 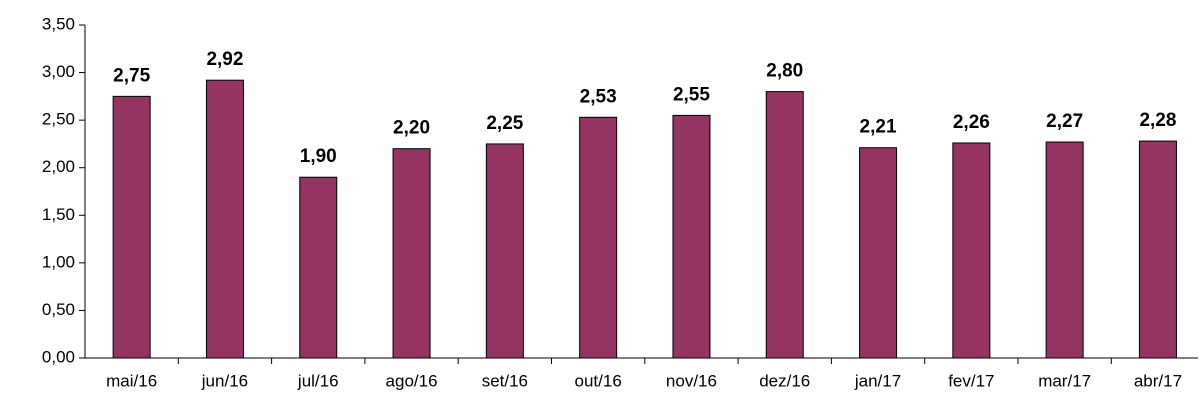 What do you see at coordinates (58, 23) in the screenshot?
I see `y-tick-label: 3,50` at bounding box center [58, 23].